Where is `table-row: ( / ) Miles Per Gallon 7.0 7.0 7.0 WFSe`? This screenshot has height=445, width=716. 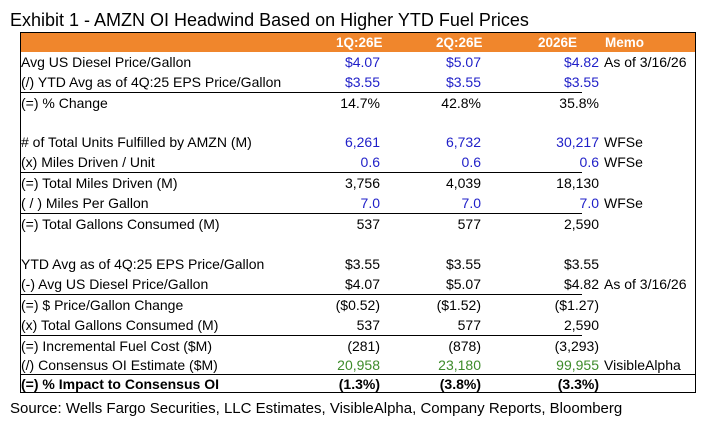
table-row: ( / ) Miles Per Gallon 7.0 7.0 7.0 WFSe is located at coordinates (358, 203).